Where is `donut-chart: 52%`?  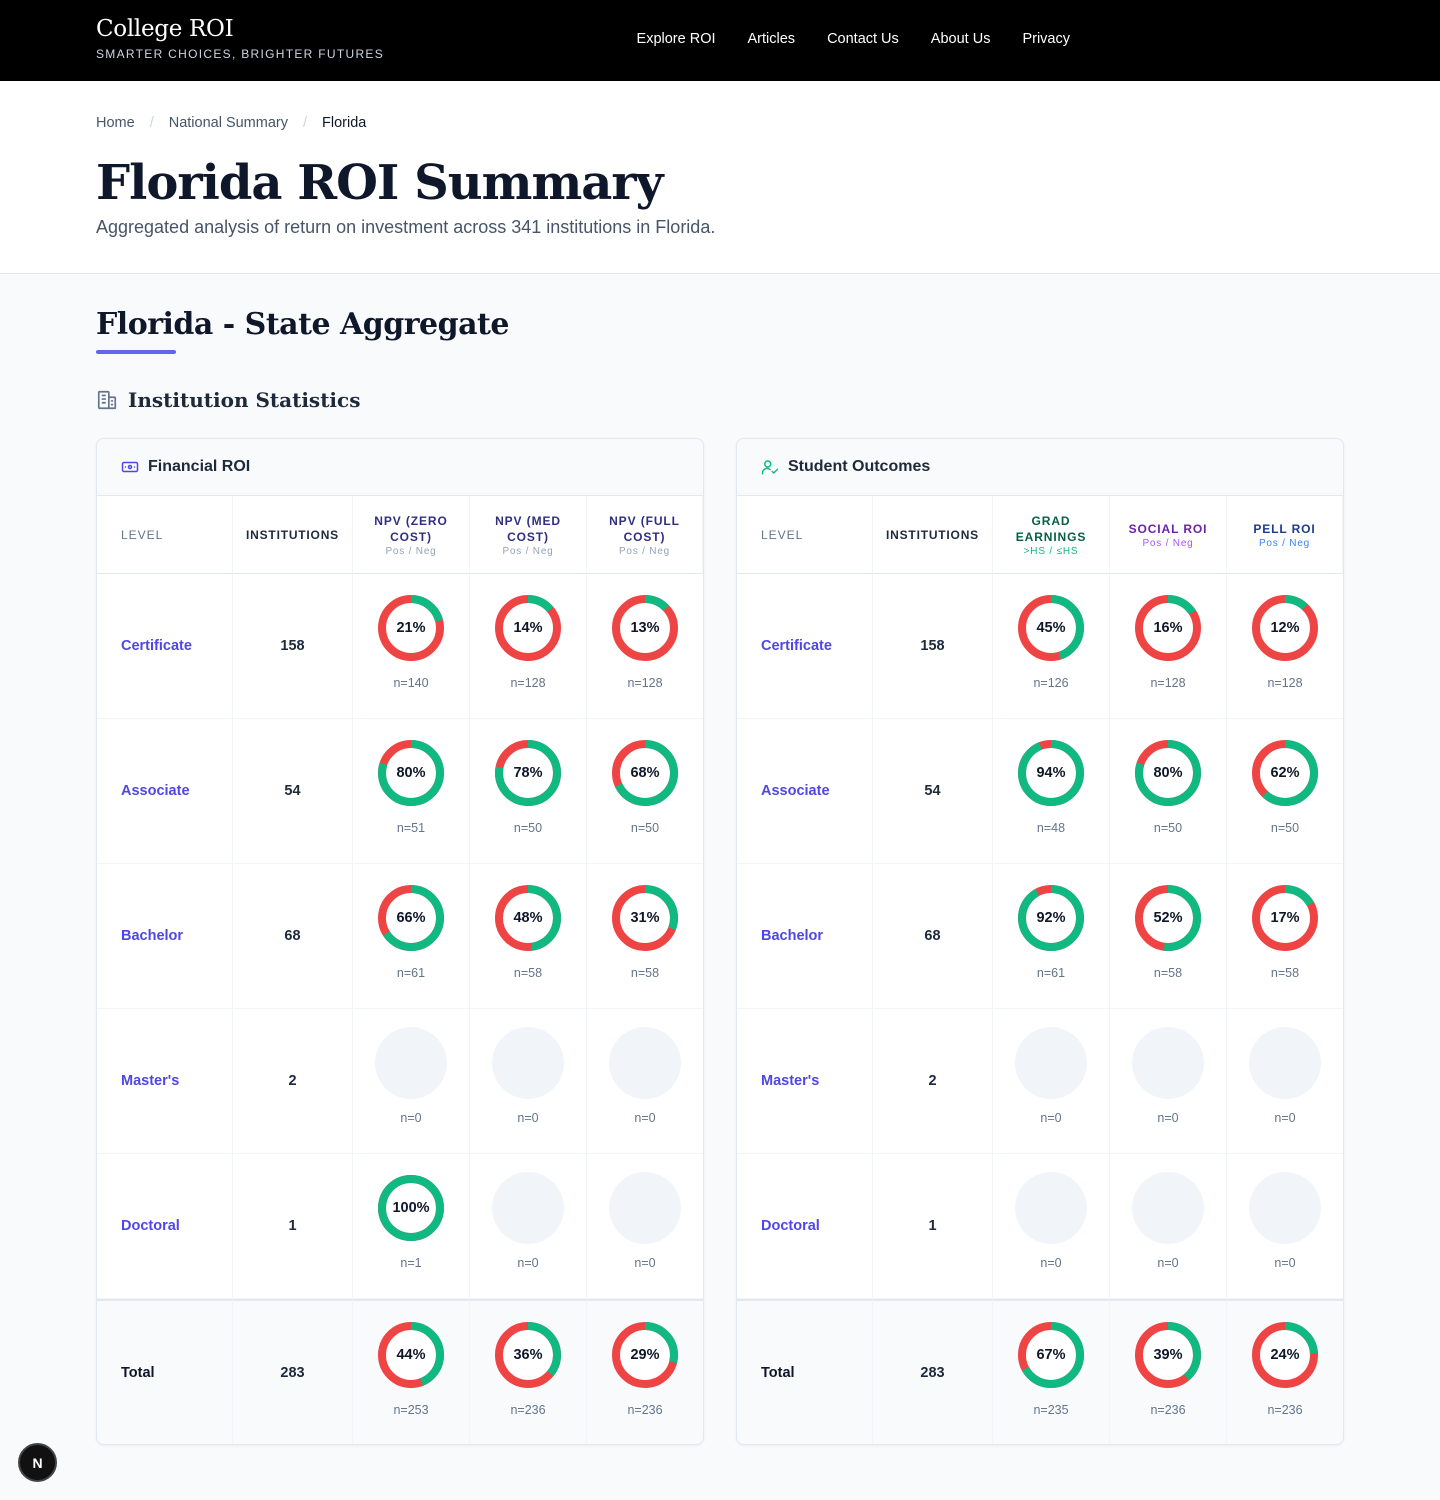 donut-chart: 52% is located at coordinates (1168, 918).